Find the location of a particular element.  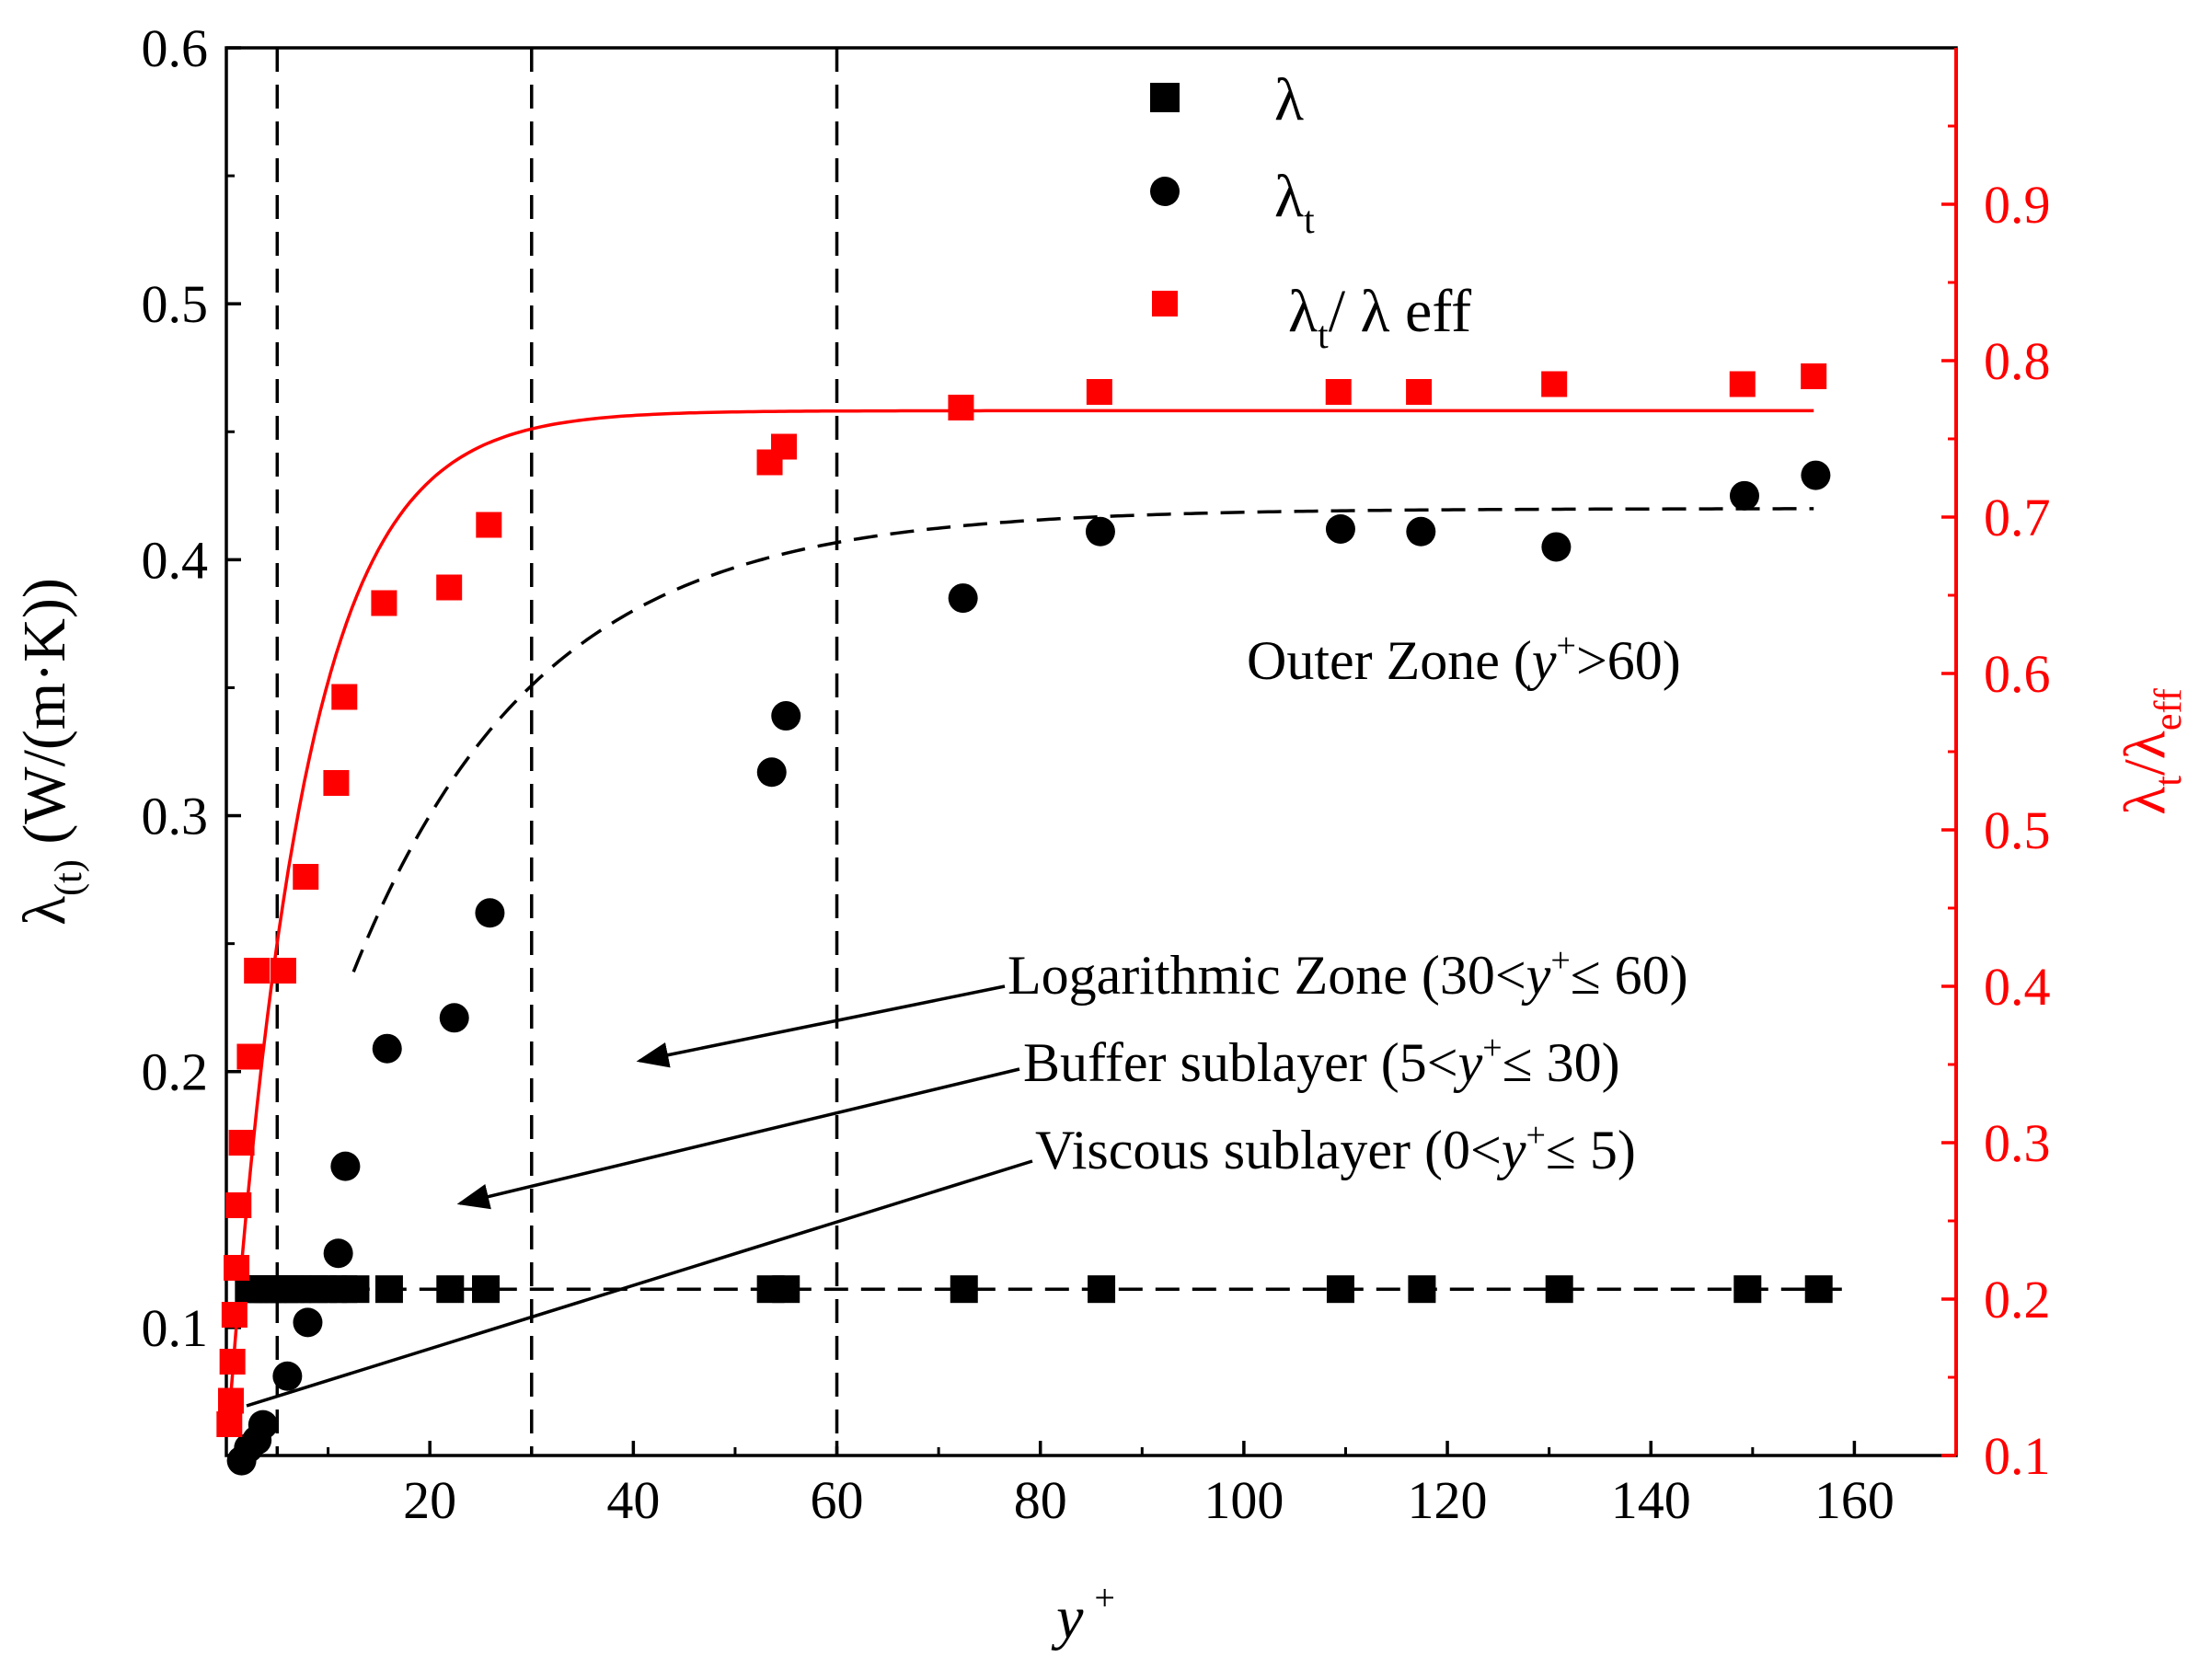

y-right-tick-label: 0.1 is located at coordinates (2018, 1456).